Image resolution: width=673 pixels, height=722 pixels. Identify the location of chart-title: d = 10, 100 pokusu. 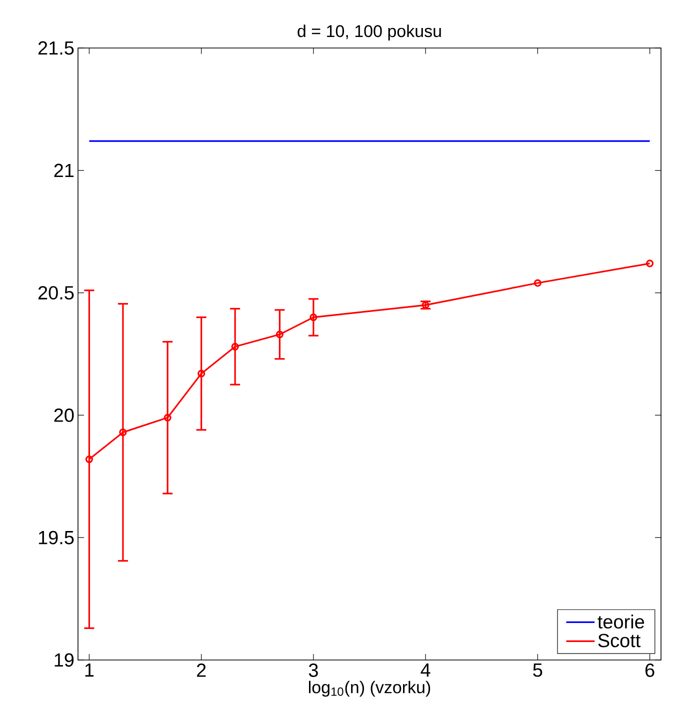
(369, 32).